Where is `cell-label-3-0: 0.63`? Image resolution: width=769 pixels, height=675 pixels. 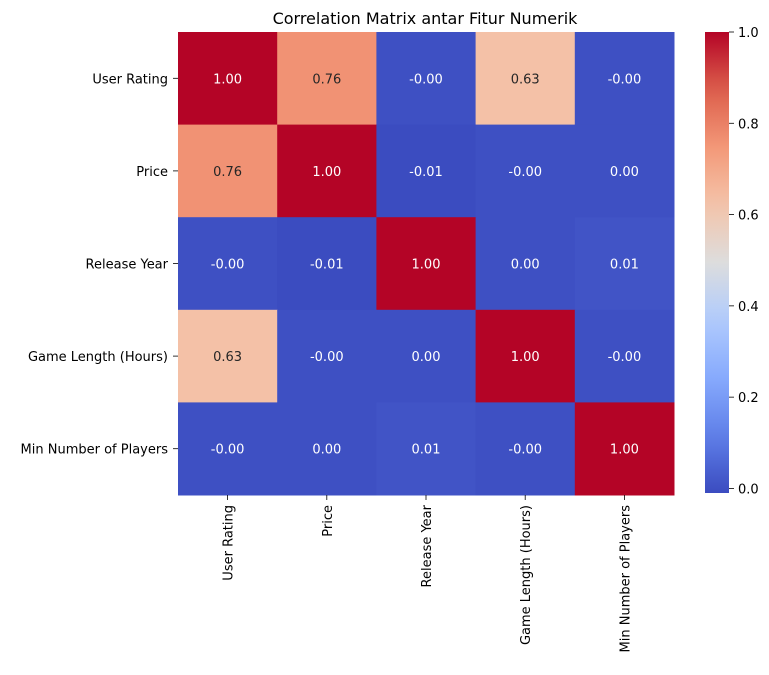 cell-label-3-0: 0.63 is located at coordinates (227, 357).